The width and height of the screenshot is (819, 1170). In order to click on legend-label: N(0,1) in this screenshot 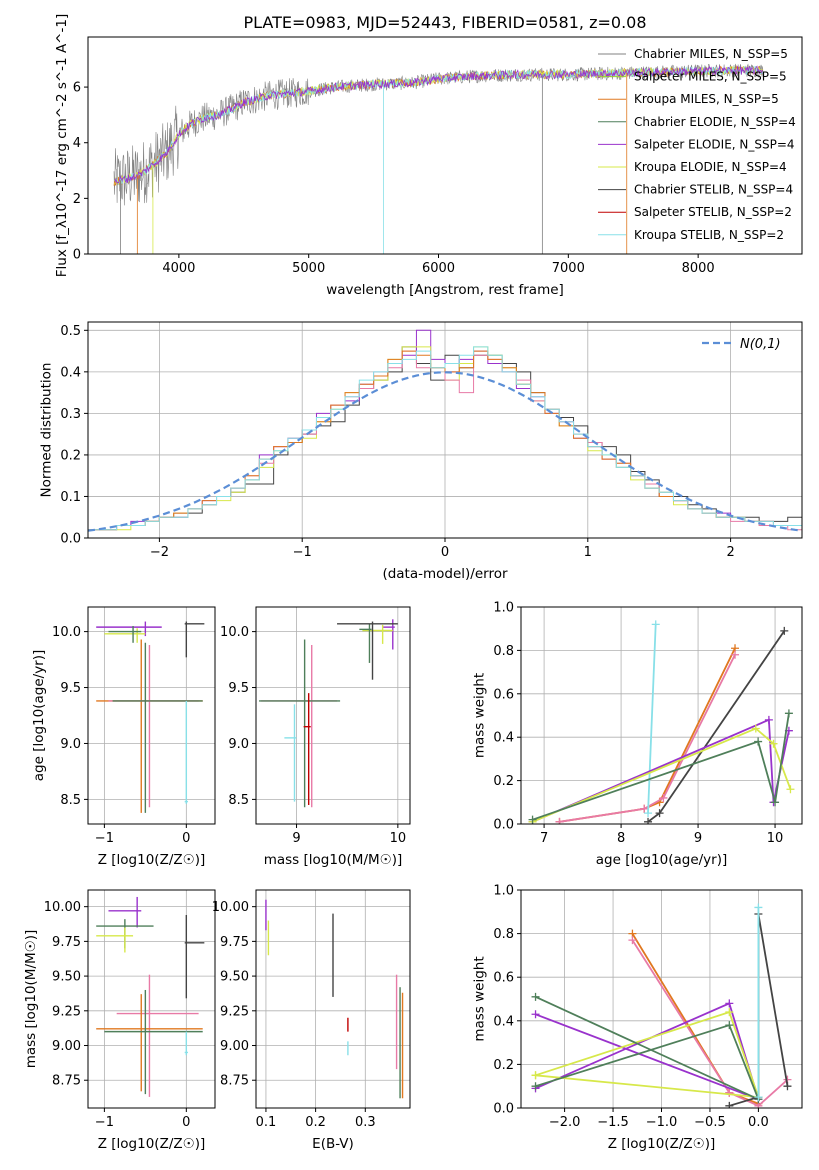, I will do `click(760, 344)`.